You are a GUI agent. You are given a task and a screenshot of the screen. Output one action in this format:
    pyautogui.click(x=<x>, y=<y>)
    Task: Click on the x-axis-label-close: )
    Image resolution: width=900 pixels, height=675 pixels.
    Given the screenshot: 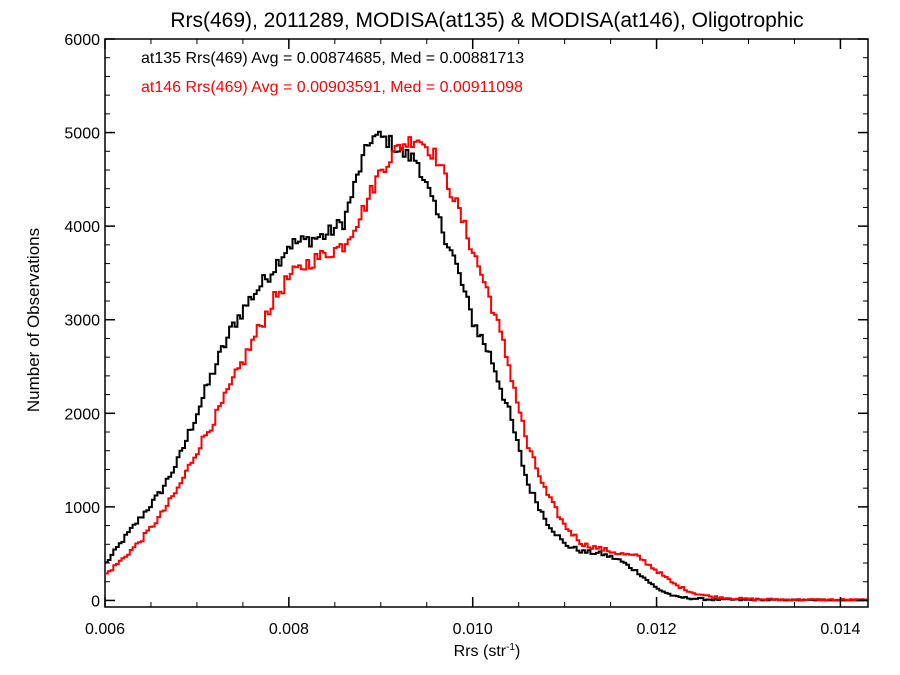 What is the action you would take?
    pyautogui.click(x=517, y=651)
    